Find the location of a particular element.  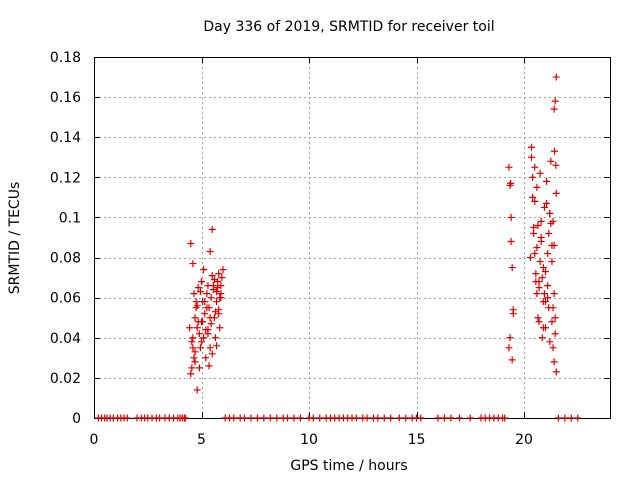

y-axis-label: SRMTID / TECUs is located at coordinates (15, 238).